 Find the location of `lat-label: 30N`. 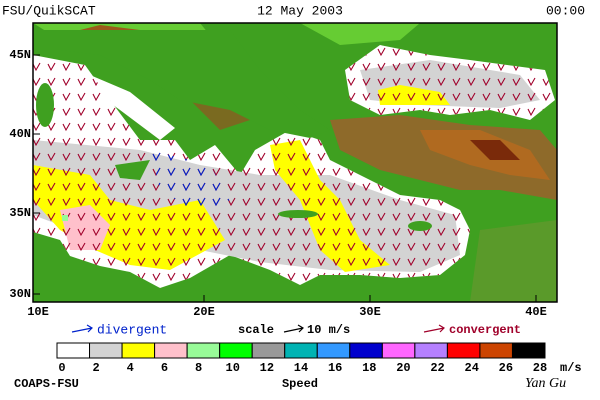

lat-label: 30N is located at coordinates (20, 294).